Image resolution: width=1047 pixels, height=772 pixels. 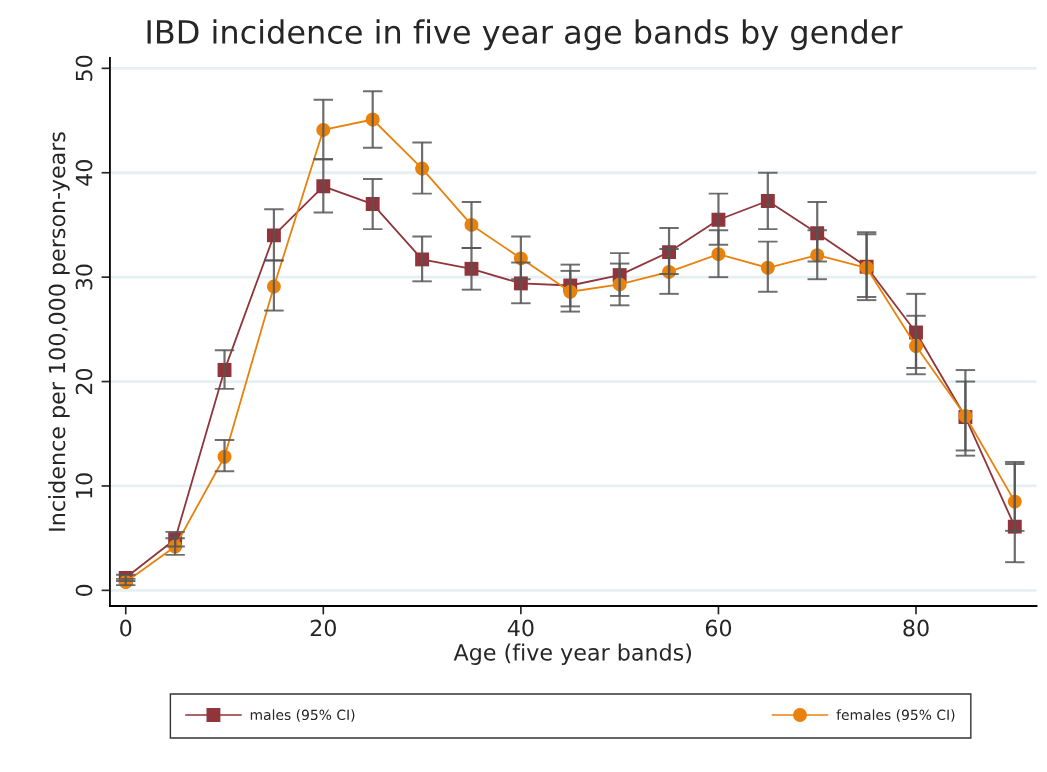 What do you see at coordinates (302, 715) in the screenshot?
I see `legend-label: males (95% CI)` at bounding box center [302, 715].